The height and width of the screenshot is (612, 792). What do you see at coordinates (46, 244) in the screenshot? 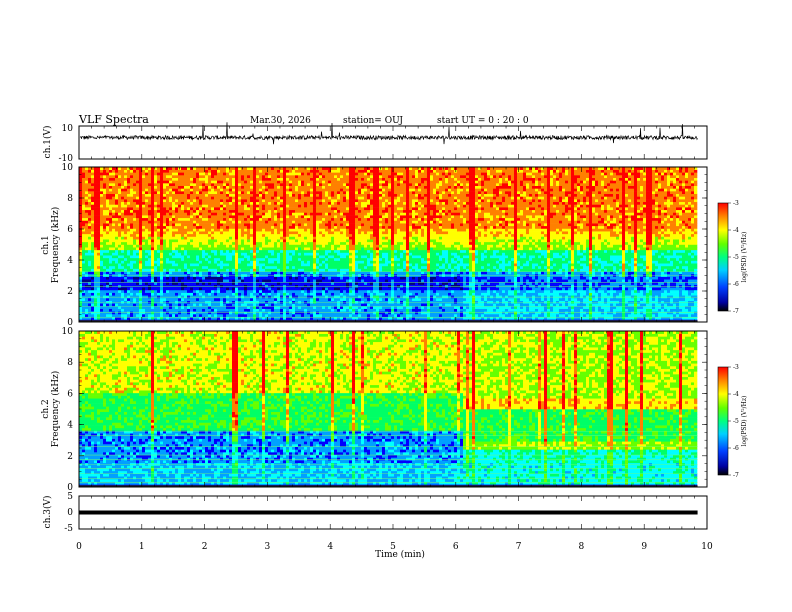
I see `ch1-channel-label: ch.1` at bounding box center [46, 244].